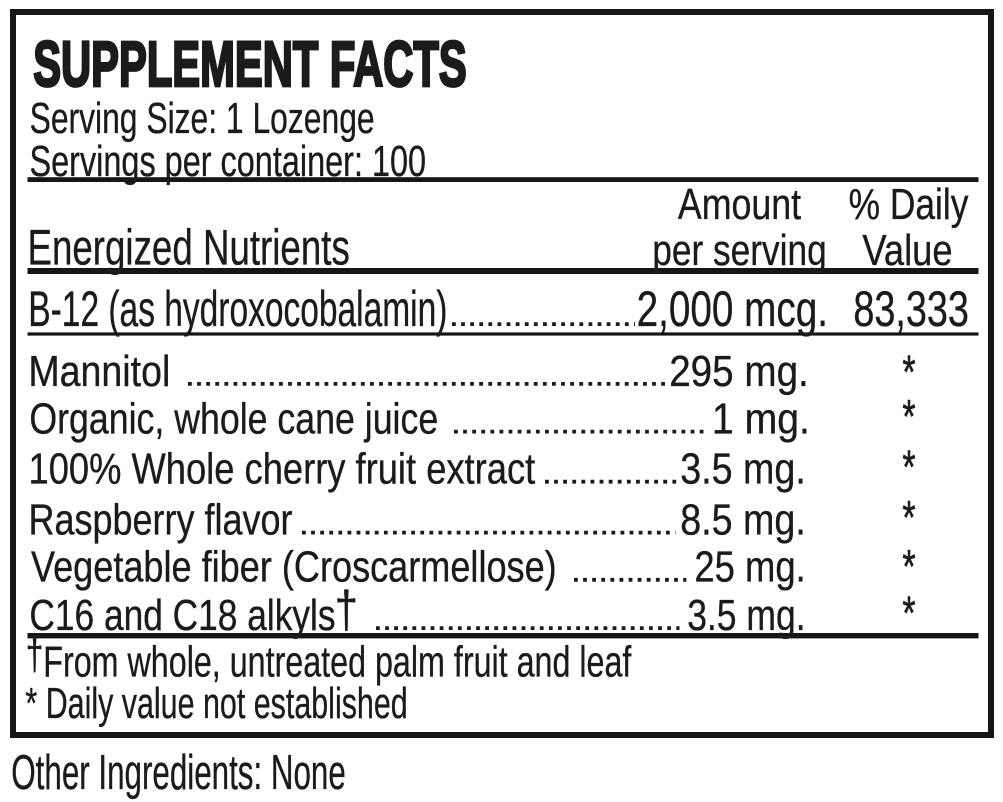  Describe the element at coordinates (237, 309) in the screenshot. I see `svg-text: B-12 (as hydroxocobalamin)` at that location.